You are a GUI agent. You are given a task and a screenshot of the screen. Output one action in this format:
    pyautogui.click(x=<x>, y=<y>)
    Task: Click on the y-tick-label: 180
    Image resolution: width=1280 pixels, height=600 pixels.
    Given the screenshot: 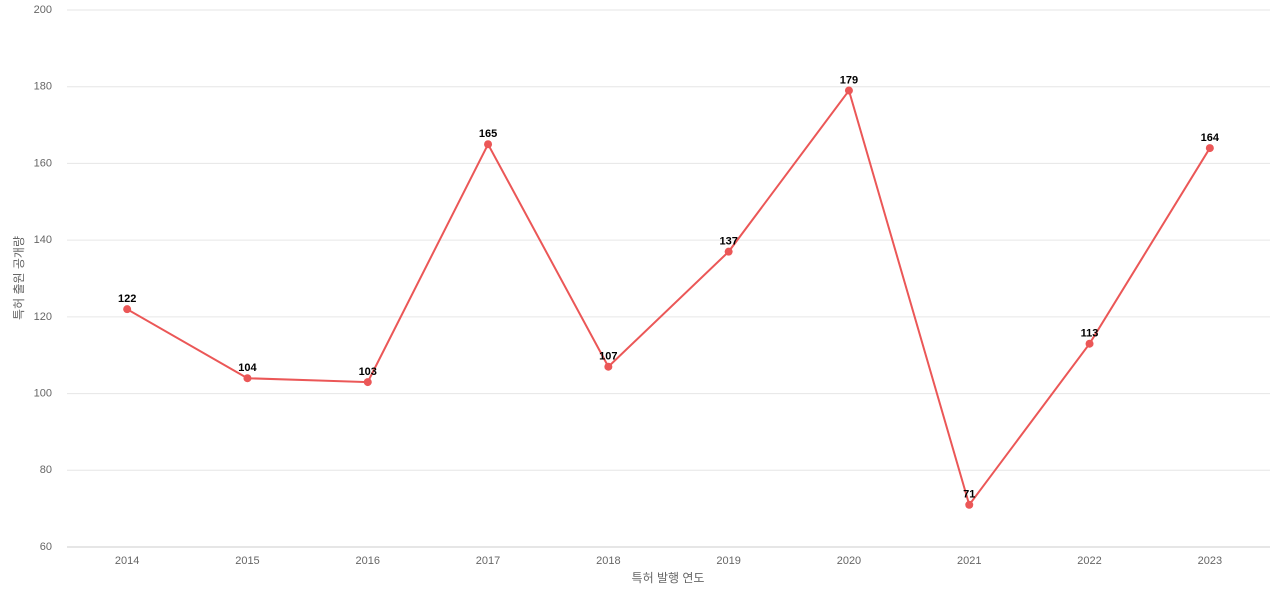 What is the action you would take?
    pyautogui.click(x=43, y=87)
    